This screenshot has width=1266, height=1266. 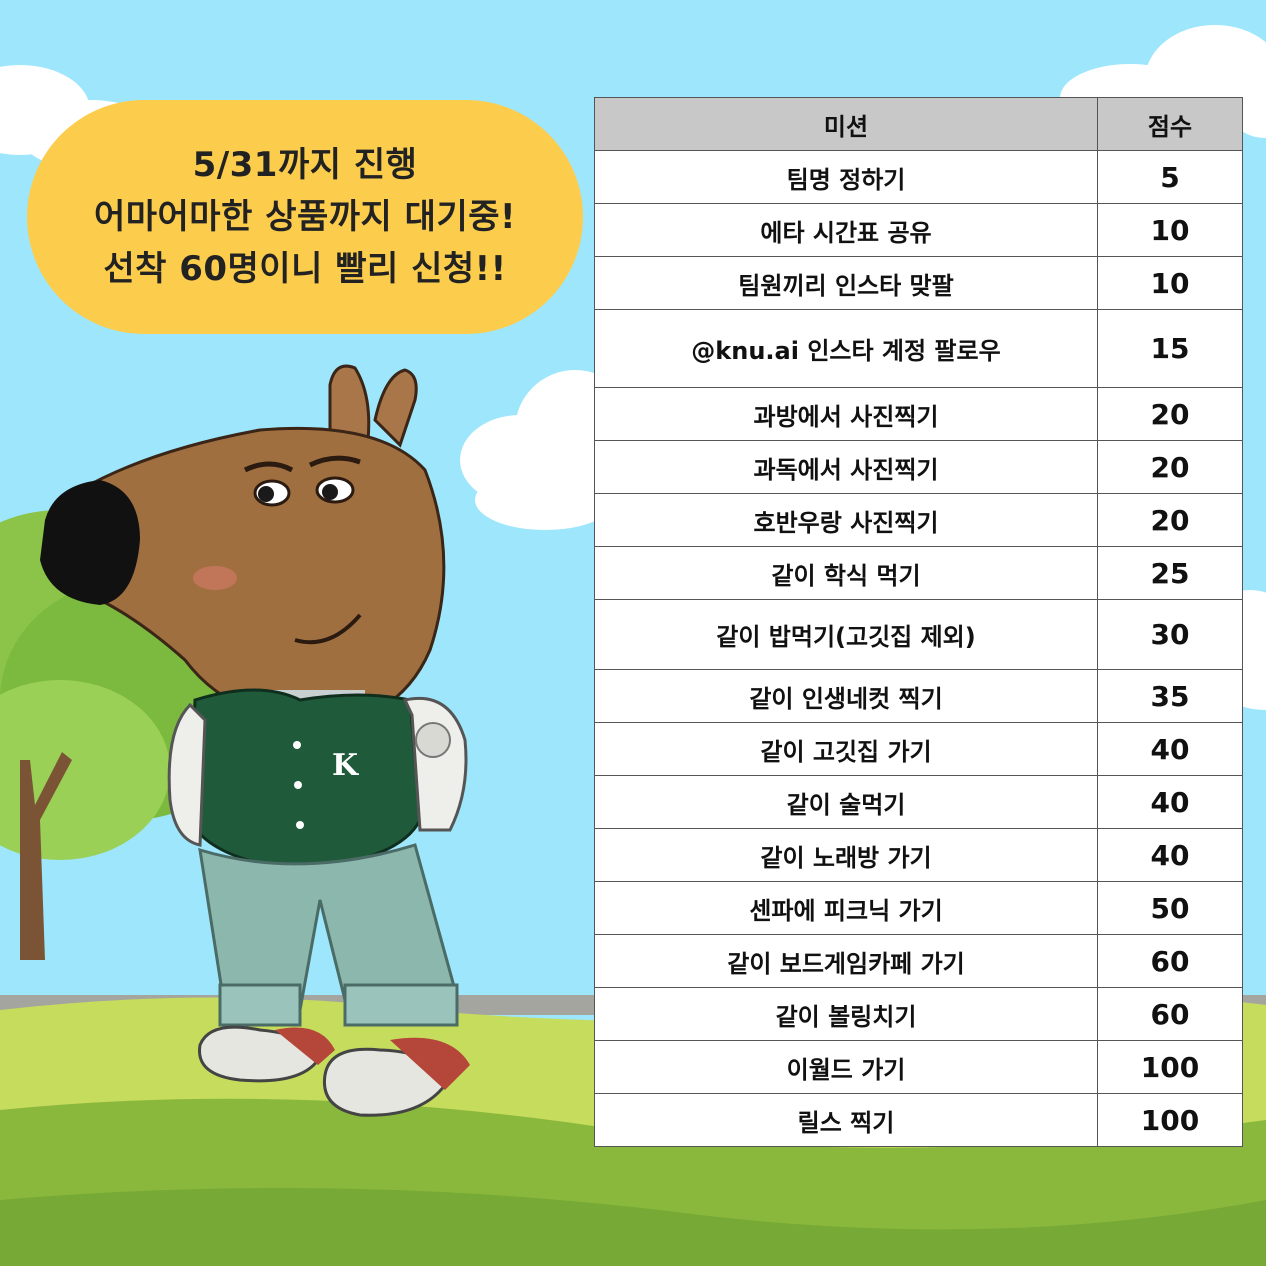 I want to click on header-mission: 미션, so click(x=846, y=124).